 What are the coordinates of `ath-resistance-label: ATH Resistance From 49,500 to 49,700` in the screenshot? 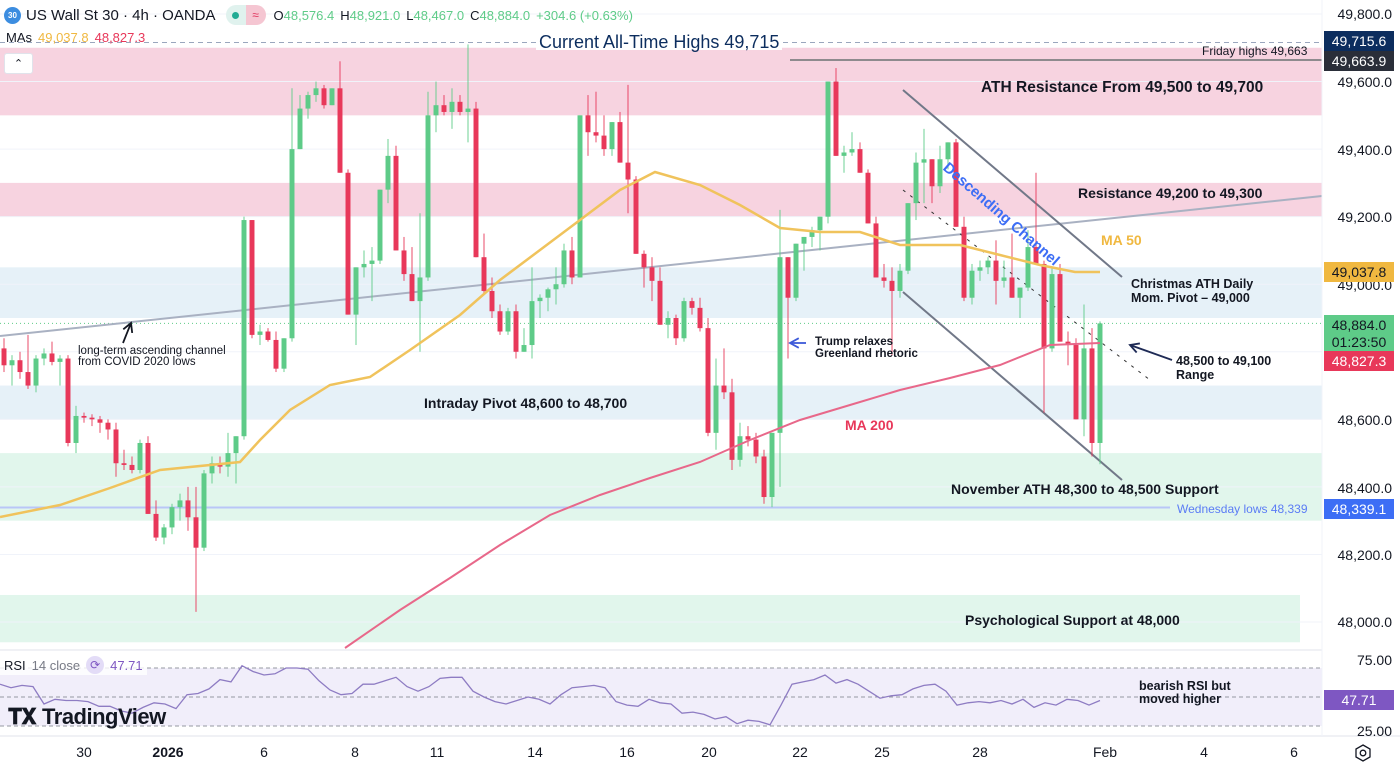 It's located at (1122, 87).